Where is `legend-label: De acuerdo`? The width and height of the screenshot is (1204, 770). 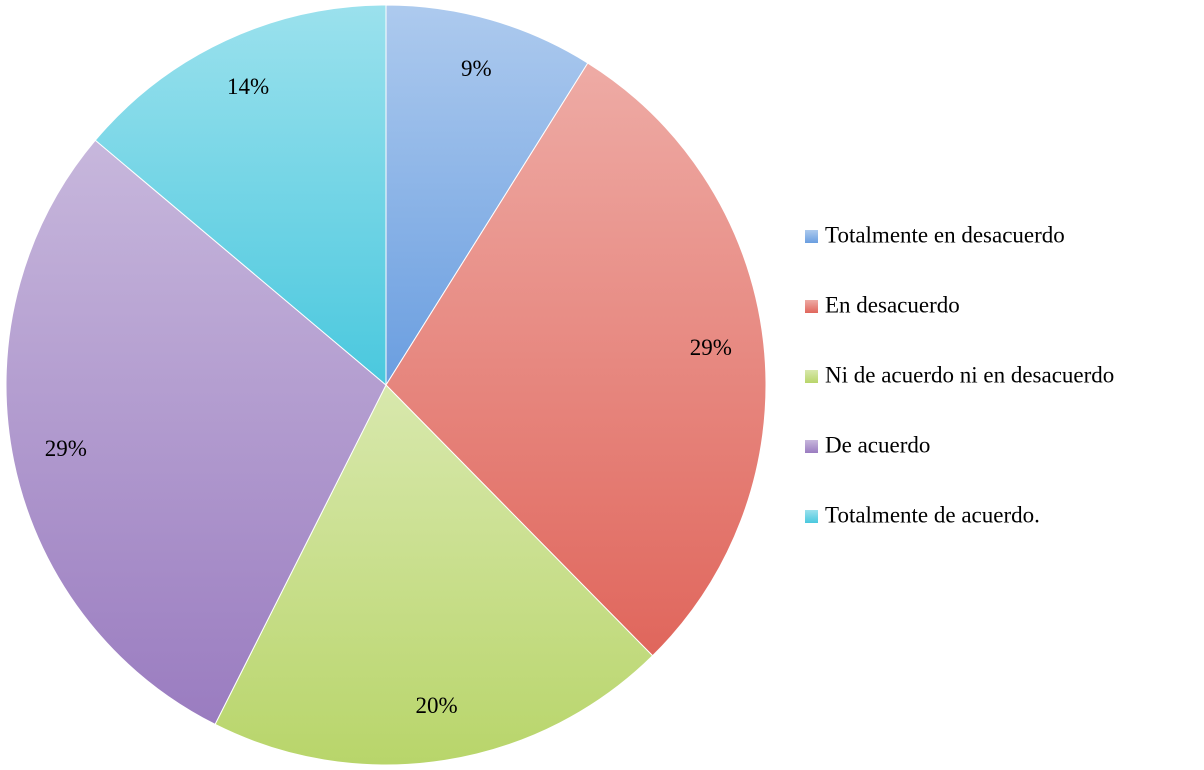
legend-label: De acuerdo is located at coordinates (877, 444).